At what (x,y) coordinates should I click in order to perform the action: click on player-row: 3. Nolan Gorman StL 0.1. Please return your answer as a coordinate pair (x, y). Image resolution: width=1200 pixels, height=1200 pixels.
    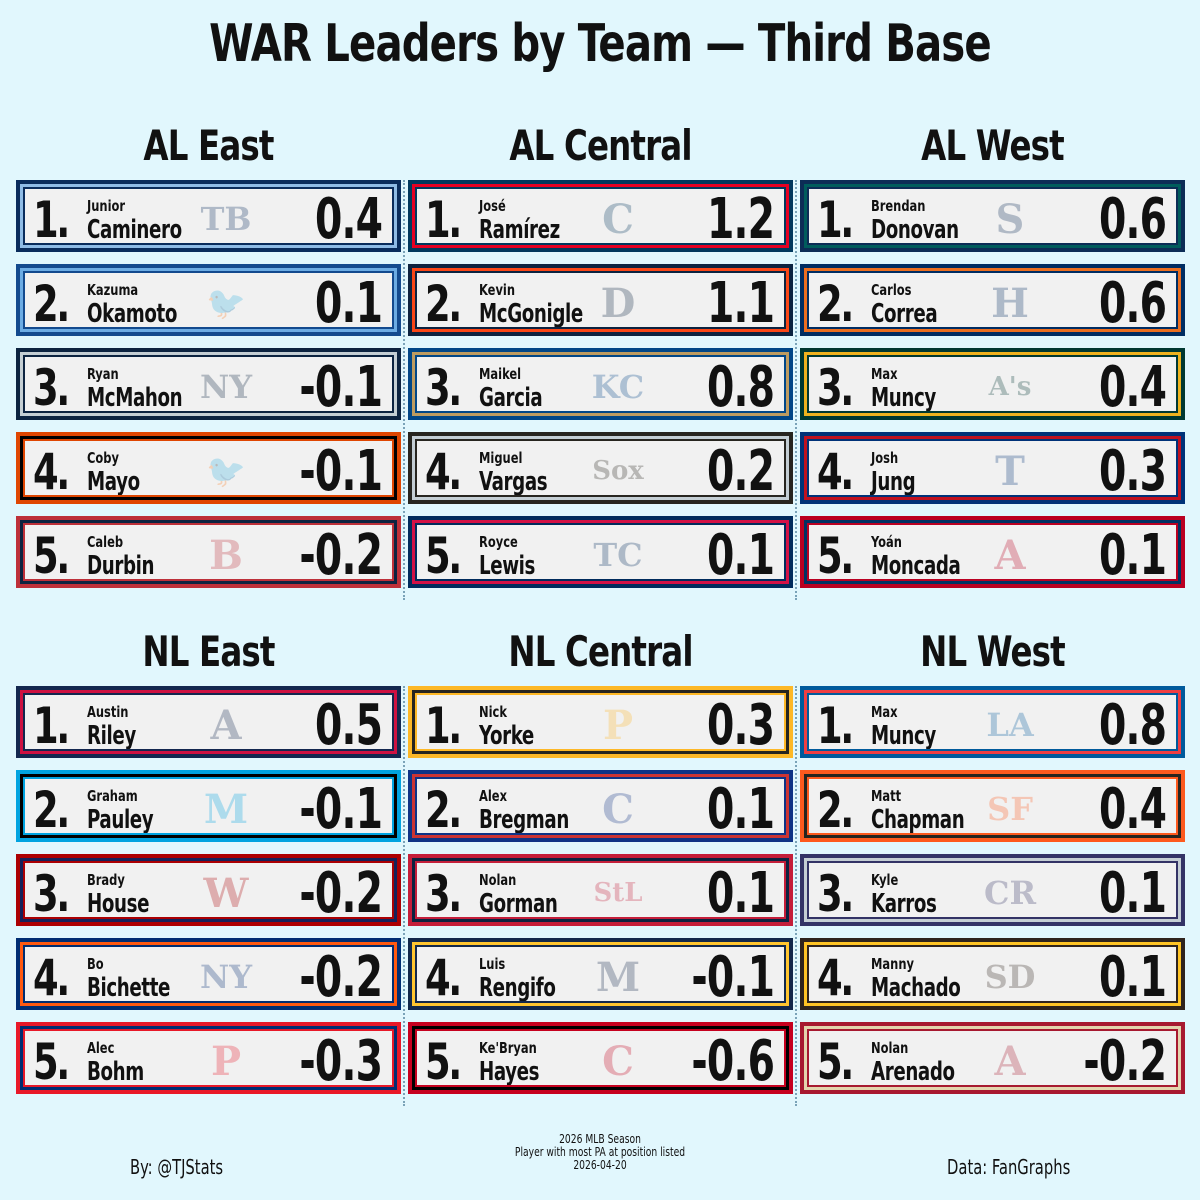
    Looking at the image, I should click on (600, 890).